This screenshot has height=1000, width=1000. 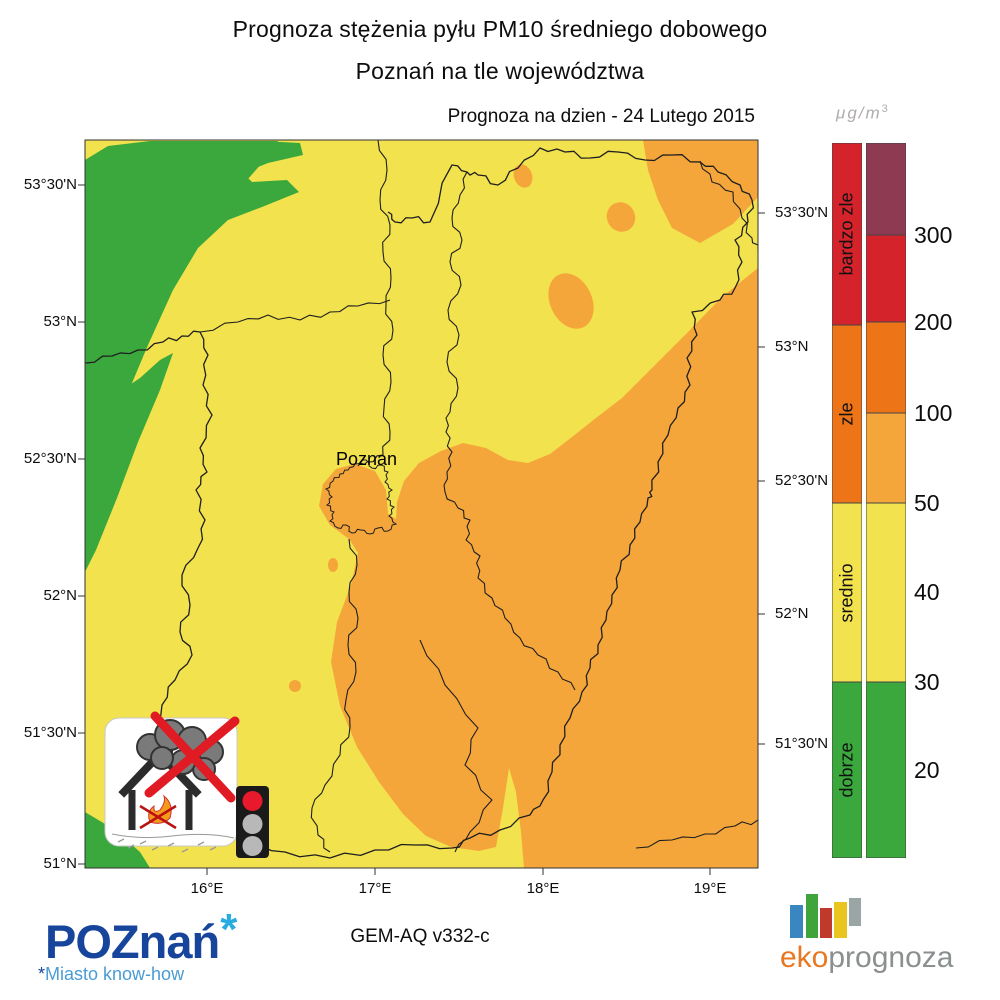 I want to click on legend-category-bardzo-zle: bardzo zle, so click(x=847, y=234).